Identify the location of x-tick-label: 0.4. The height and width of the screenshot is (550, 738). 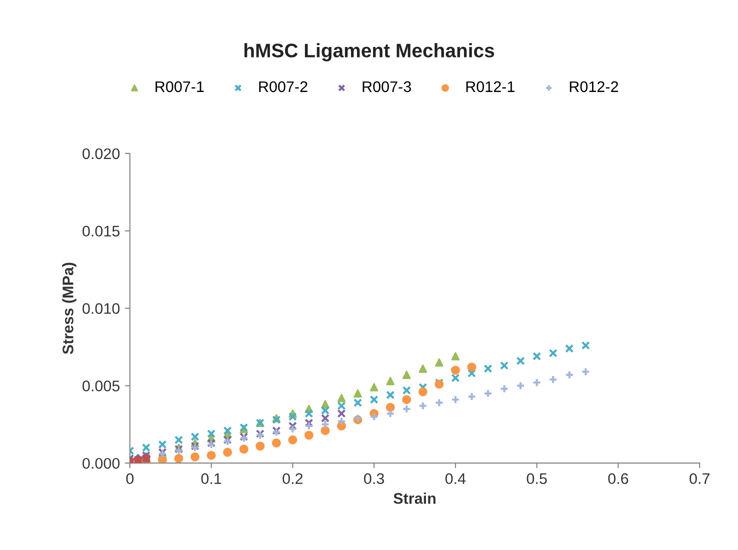
(455, 478).